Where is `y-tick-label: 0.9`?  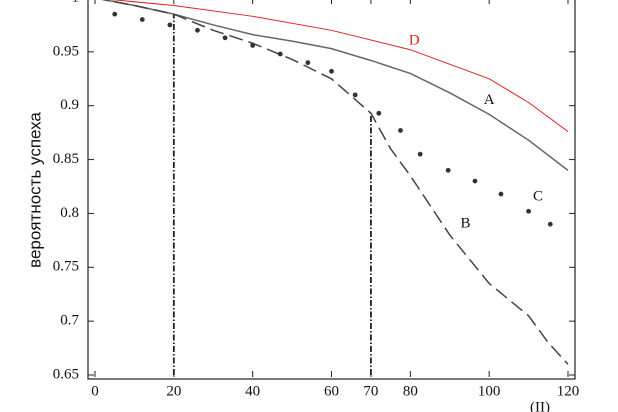
y-tick-label: 0.9 is located at coordinates (69, 105).